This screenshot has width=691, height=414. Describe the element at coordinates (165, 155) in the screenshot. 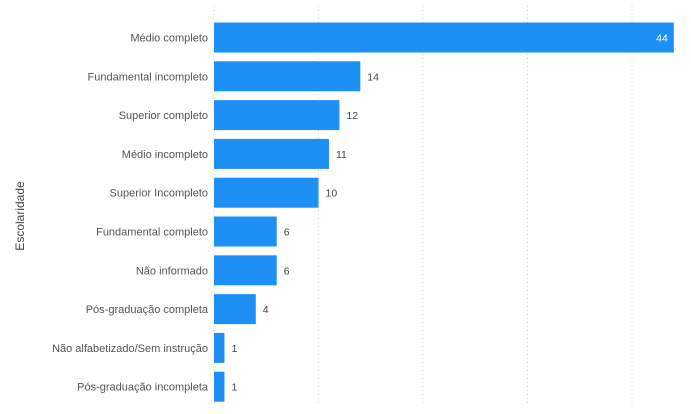

I see `category-label: Médio incompleto` at that location.